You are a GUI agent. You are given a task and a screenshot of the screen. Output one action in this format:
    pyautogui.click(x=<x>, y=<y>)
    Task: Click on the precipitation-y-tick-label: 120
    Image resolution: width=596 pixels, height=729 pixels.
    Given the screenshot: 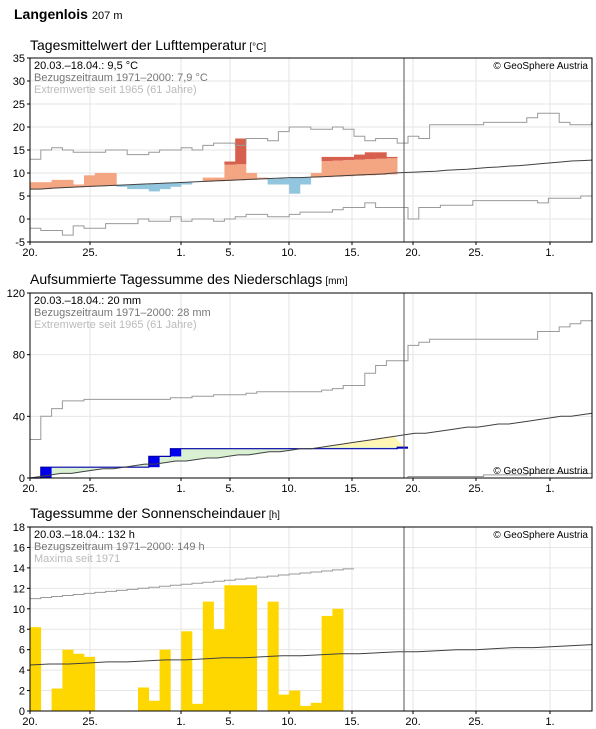 What is the action you would take?
    pyautogui.click(x=16, y=294)
    